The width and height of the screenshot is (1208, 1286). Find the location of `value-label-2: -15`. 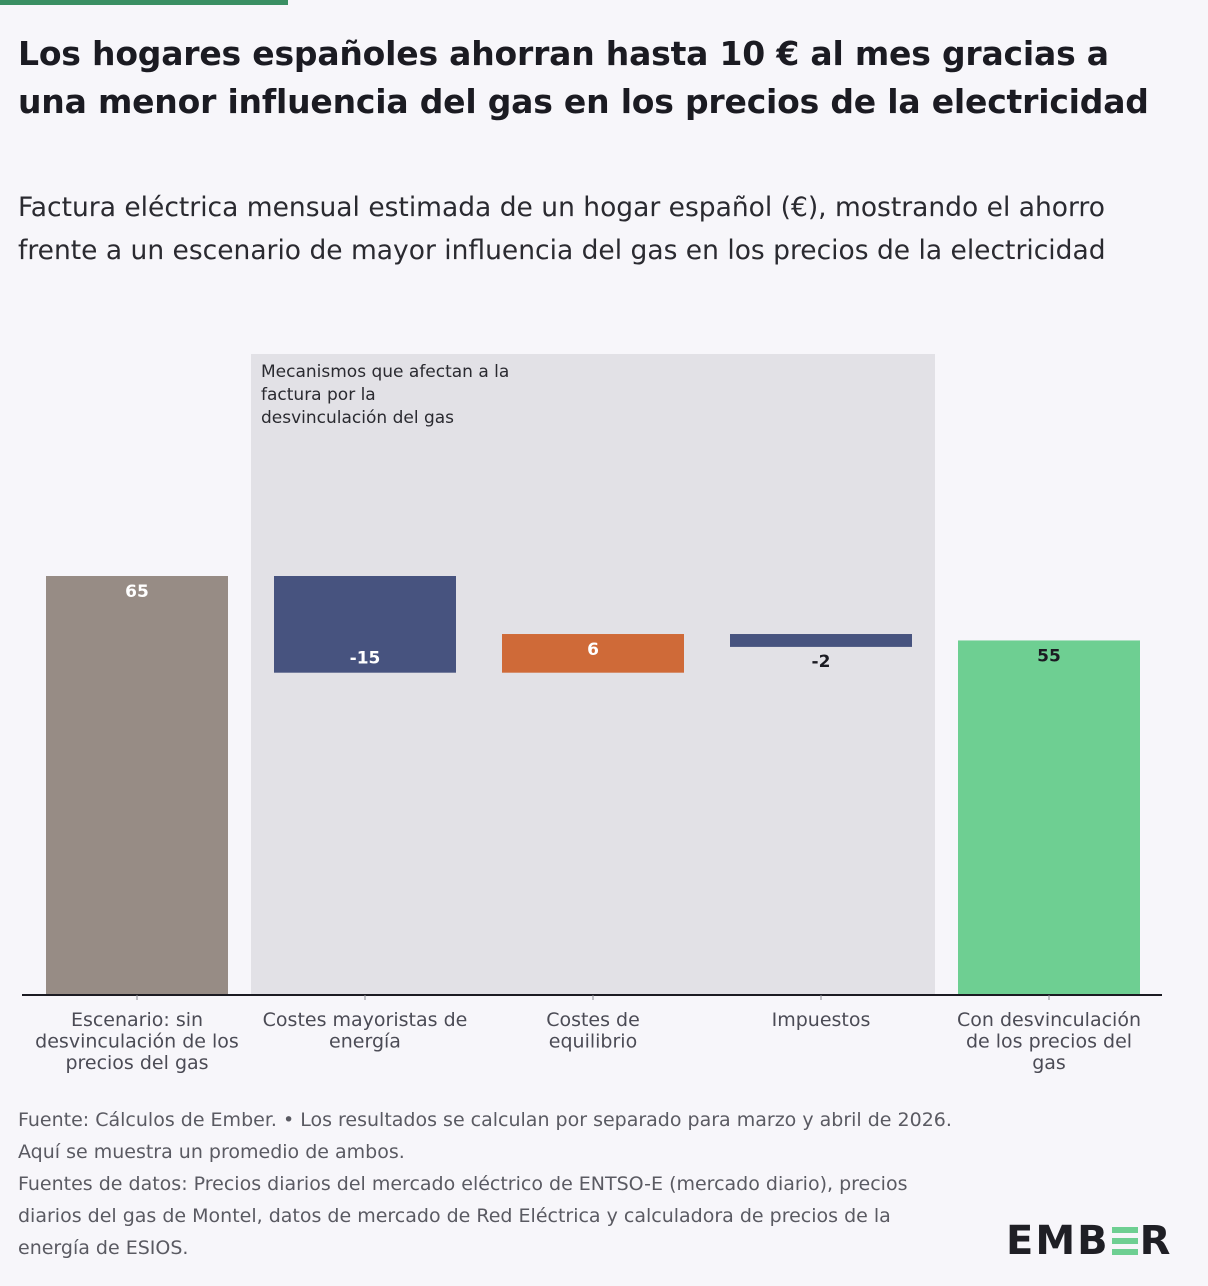

value-label-2: -15 is located at coordinates (365, 659).